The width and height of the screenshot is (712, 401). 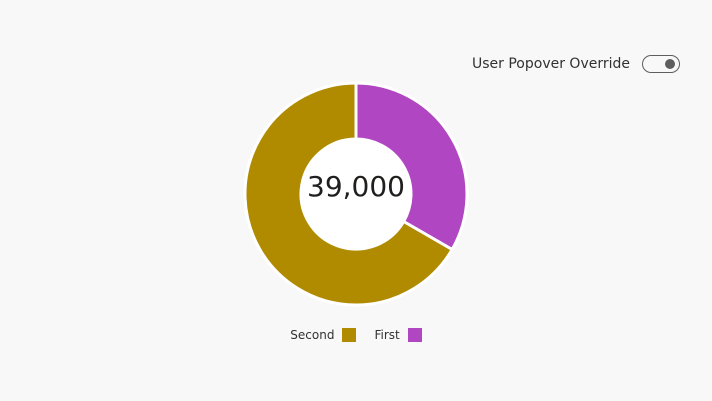 What do you see at coordinates (661, 64) in the screenshot?
I see `popover-override-toggle` at bounding box center [661, 64].